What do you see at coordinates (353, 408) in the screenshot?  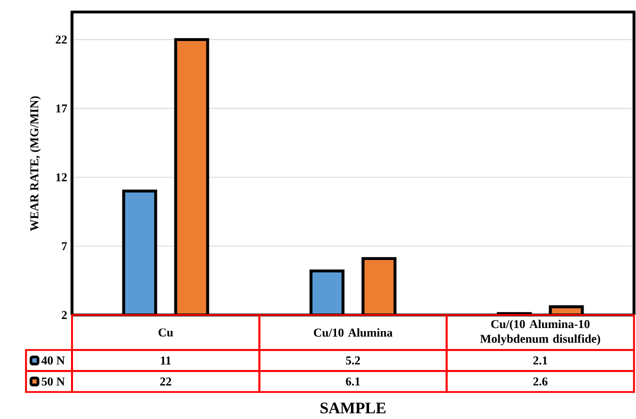 I see `x-axis-title: SAMPLE` at bounding box center [353, 408].